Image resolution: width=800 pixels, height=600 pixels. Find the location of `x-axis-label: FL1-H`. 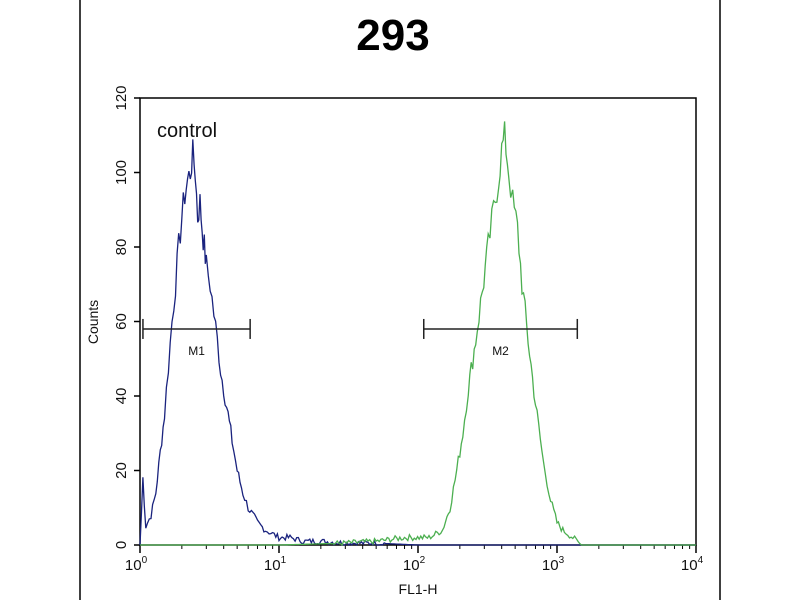

x-axis-label: FL1-H is located at coordinates (418, 589).